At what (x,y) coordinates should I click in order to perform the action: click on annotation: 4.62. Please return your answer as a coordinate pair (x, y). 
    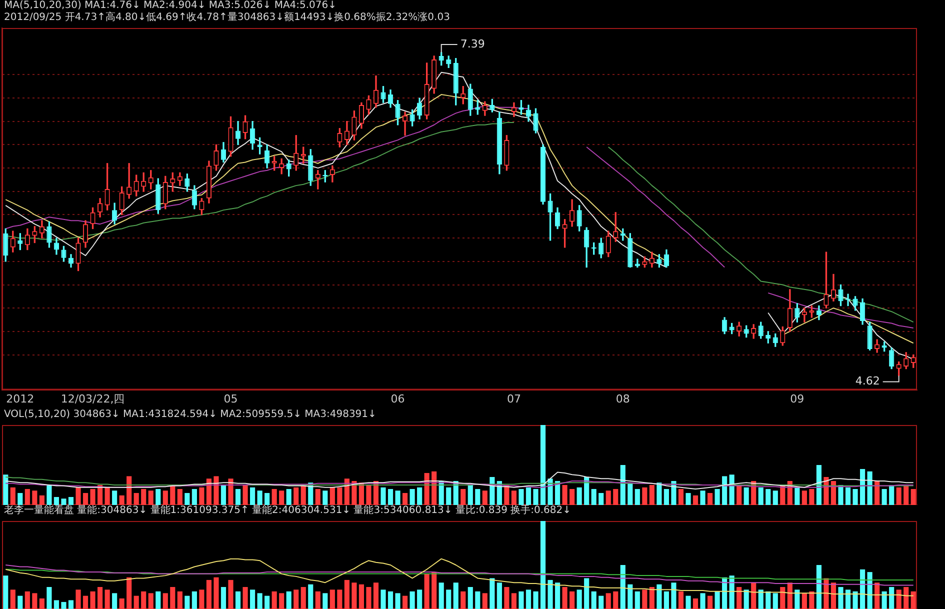
    Looking at the image, I should click on (867, 381).